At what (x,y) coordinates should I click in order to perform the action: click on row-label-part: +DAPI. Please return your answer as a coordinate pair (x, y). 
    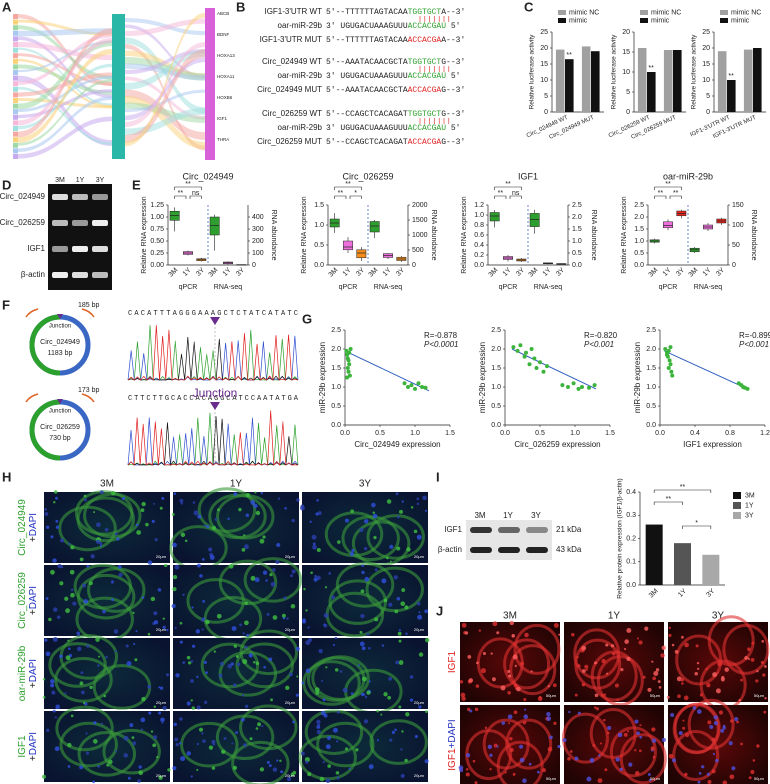
    Looking at the image, I should click on (452, 733).